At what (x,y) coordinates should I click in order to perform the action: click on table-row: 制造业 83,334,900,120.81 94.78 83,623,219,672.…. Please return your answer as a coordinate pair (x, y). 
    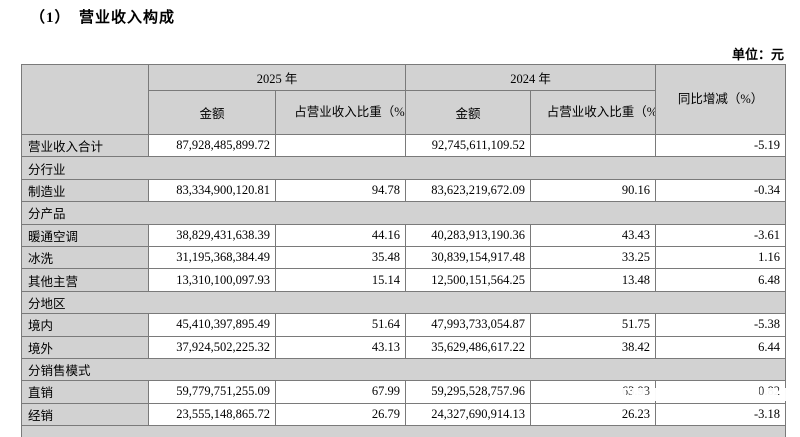
    Looking at the image, I should click on (404, 190).